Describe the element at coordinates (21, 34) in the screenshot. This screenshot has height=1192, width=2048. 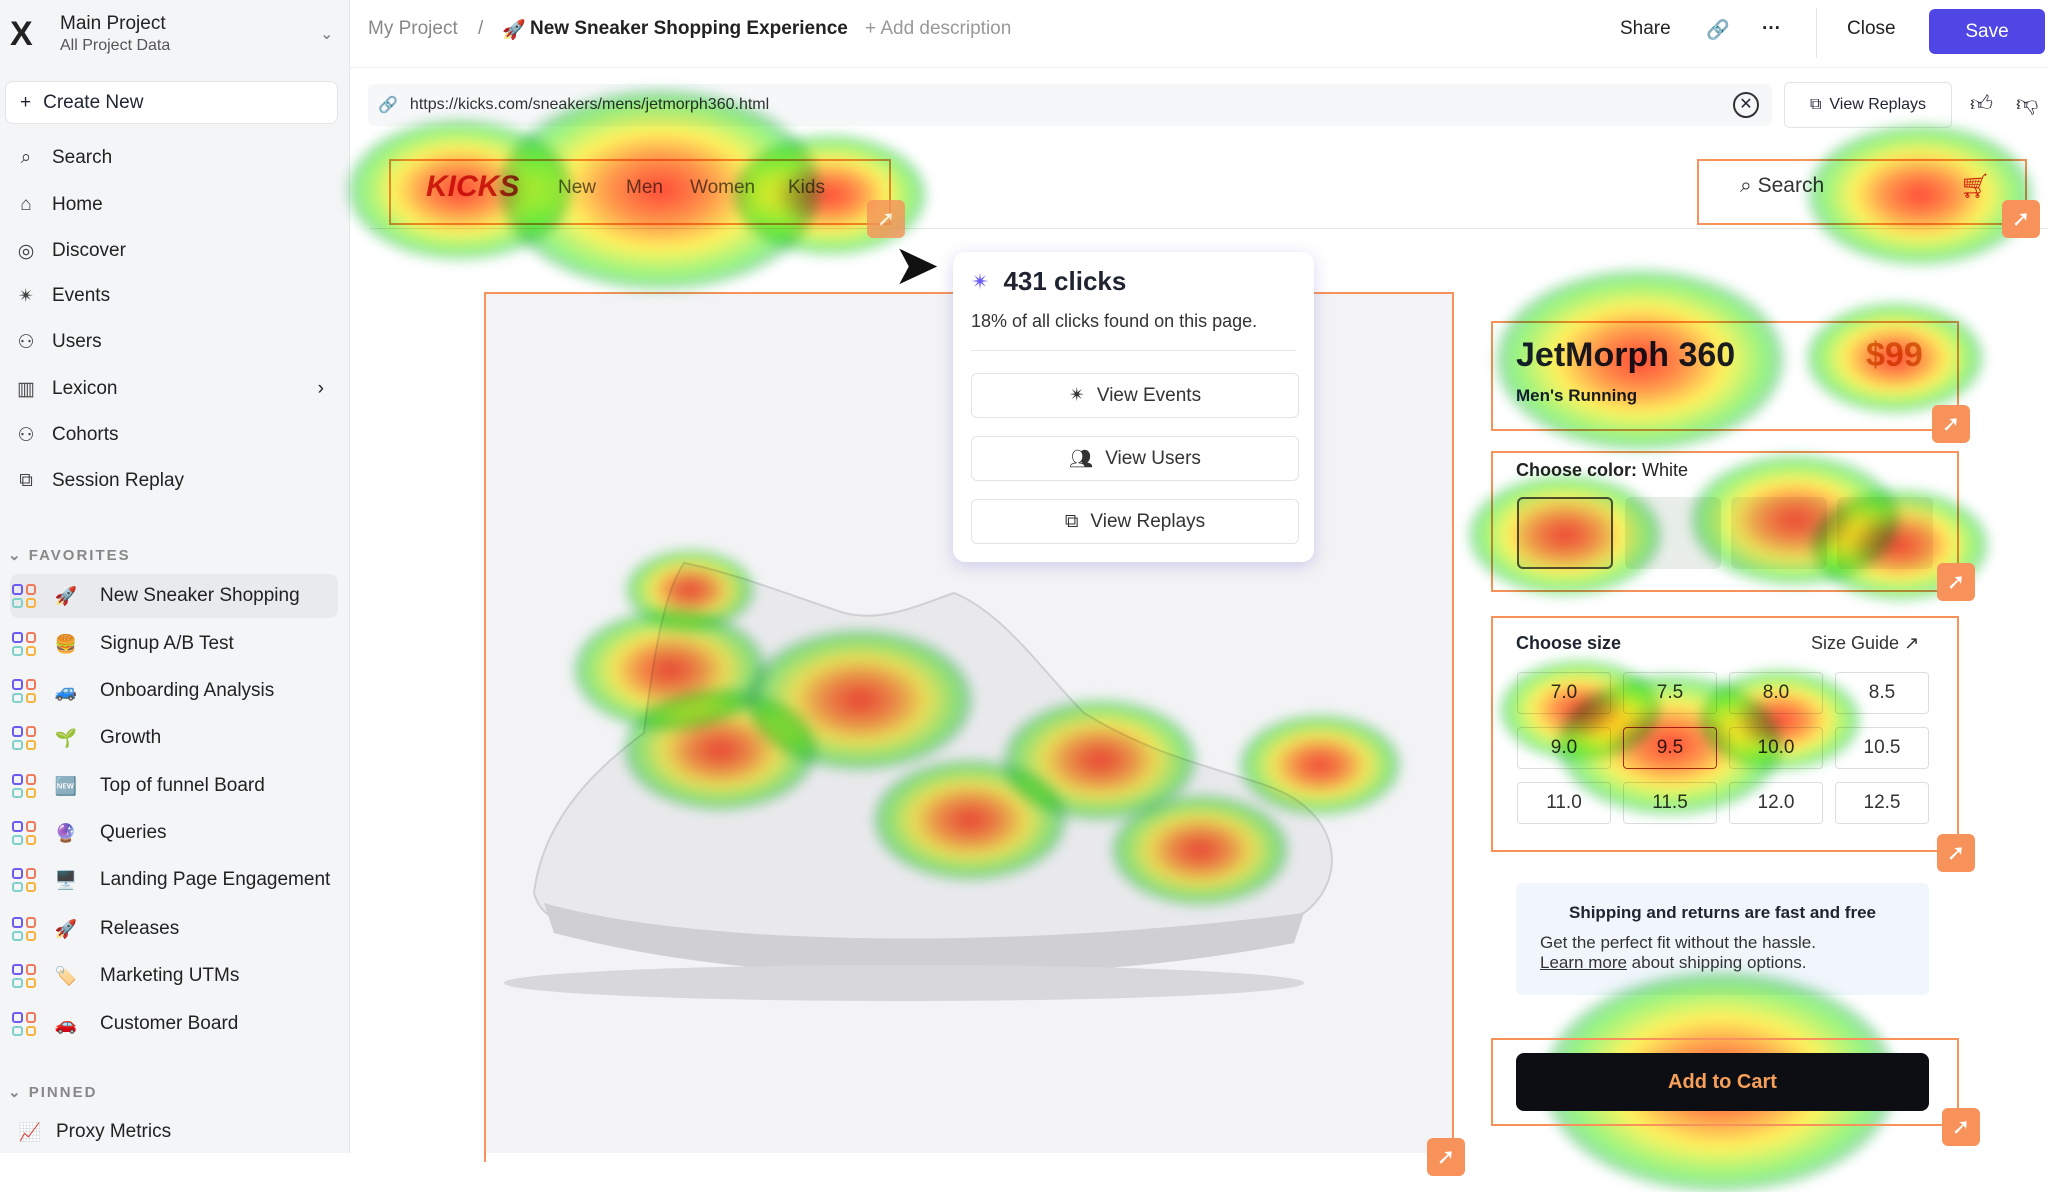
I see `app-logo: X` at that location.